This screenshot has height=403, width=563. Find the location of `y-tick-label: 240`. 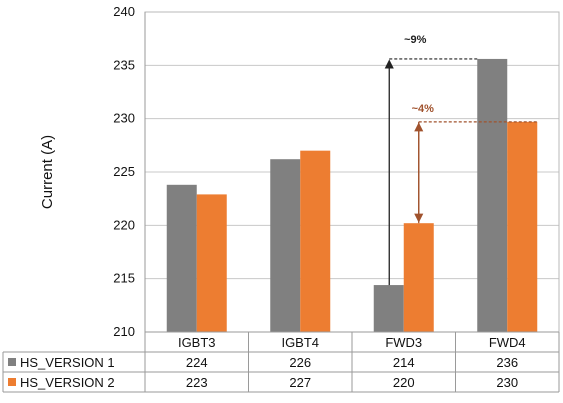

y-tick-label: 240 is located at coordinates (124, 11).